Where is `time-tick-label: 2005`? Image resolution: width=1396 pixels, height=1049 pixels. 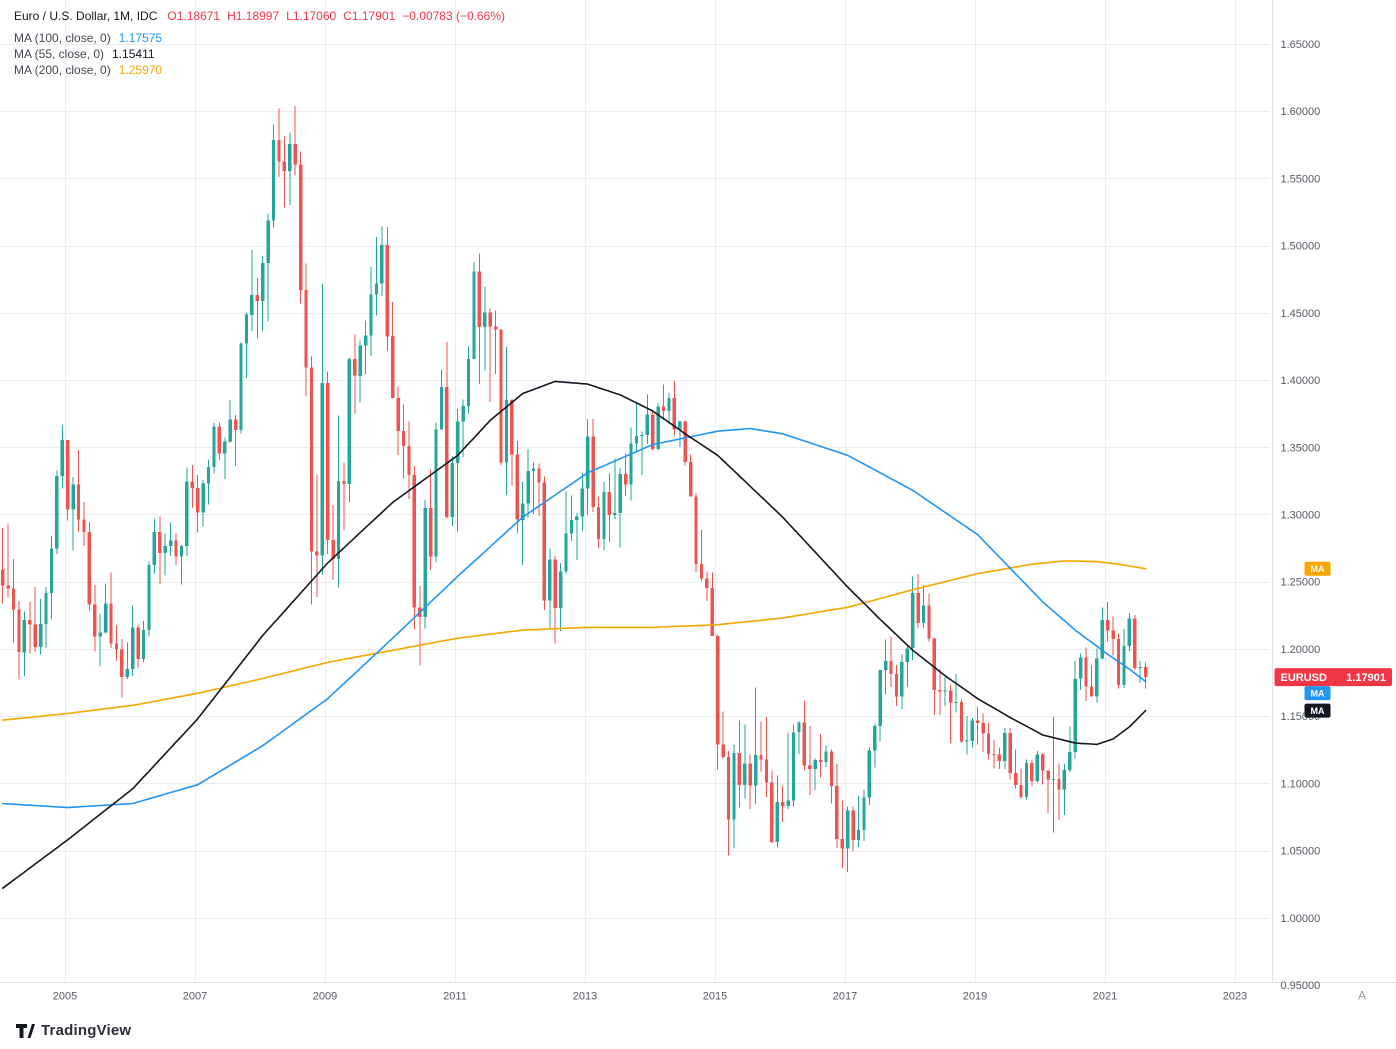 time-tick-label: 2005 is located at coordinates (65, 997).